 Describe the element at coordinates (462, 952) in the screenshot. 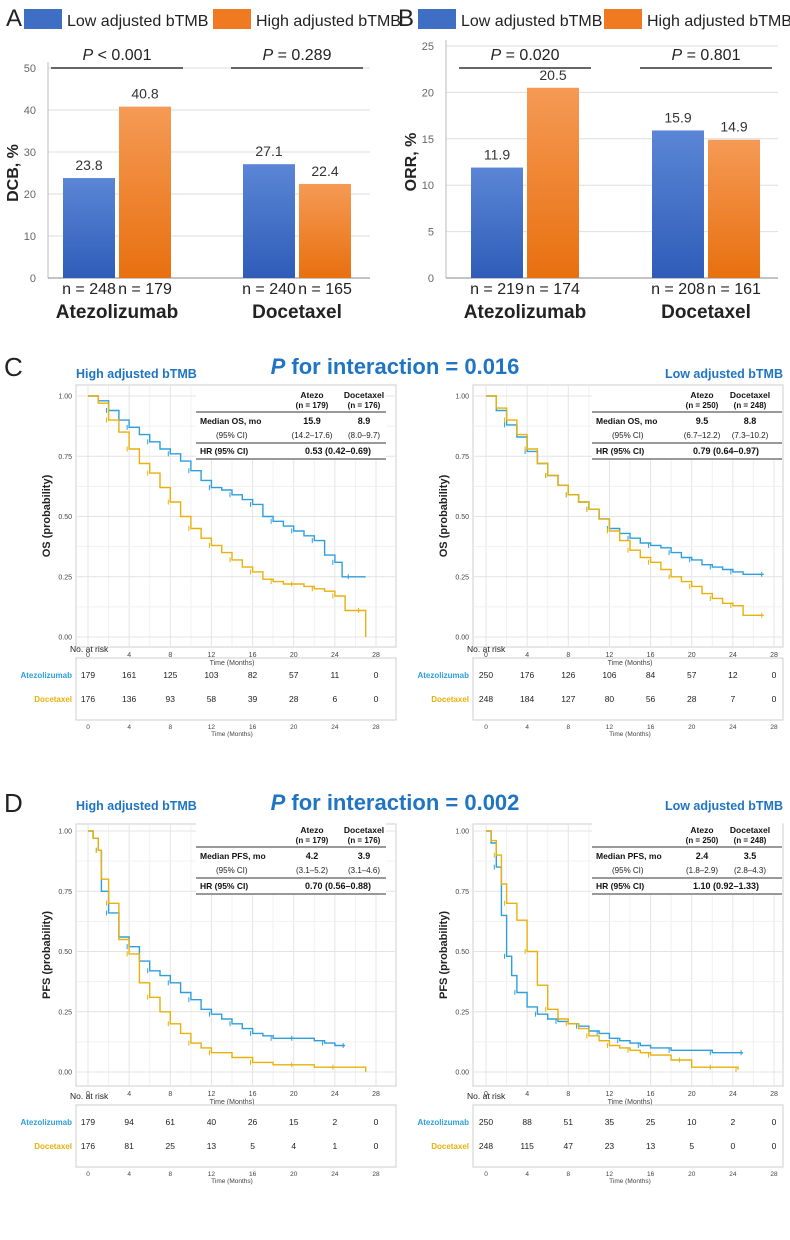

I see `y-tick-label: 0.50` at that location.